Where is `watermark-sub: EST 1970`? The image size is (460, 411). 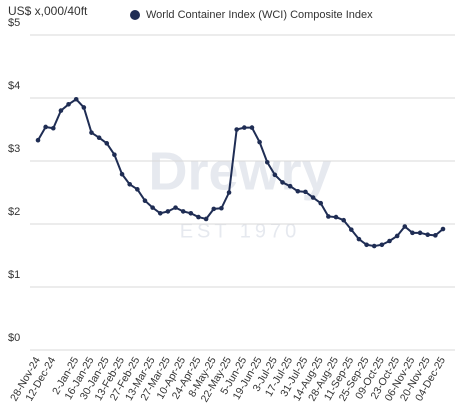 watermark-sub: EST 1970 is located at coordinates (240, 231).